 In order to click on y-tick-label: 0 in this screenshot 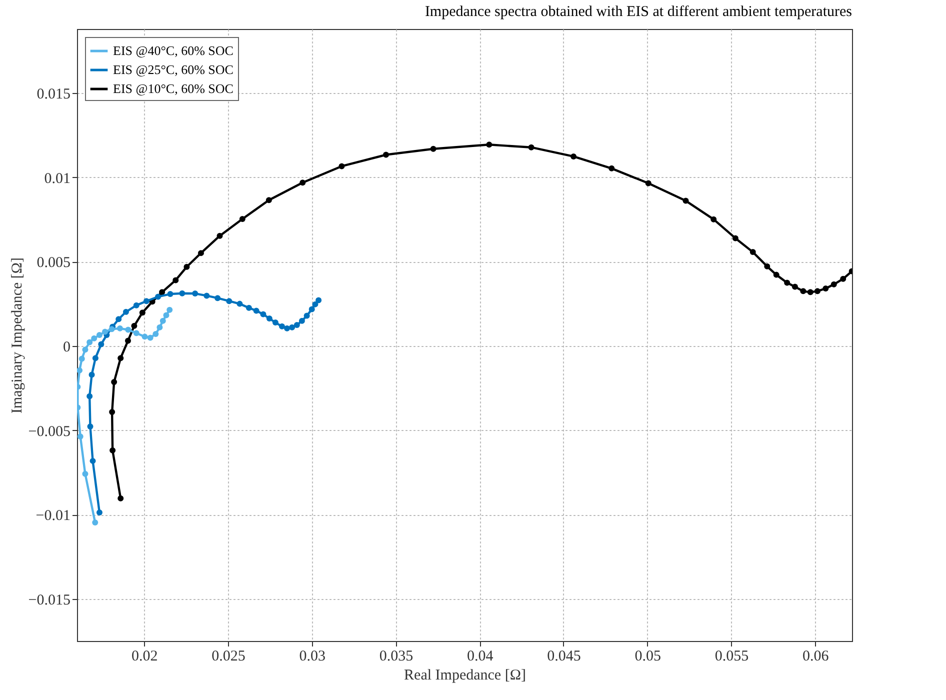, I will do `click(66, 347)`.